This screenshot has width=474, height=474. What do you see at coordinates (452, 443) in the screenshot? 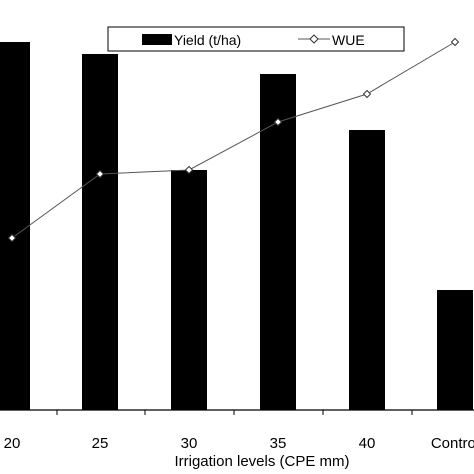
I see `x-tick-label-control: Control` at bounding box center [452, 443].